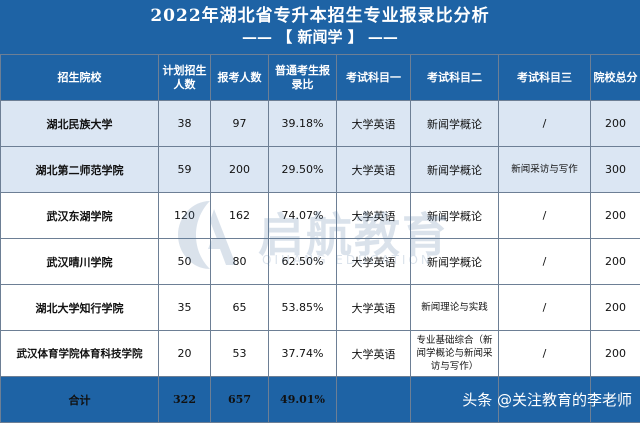 The image size is (640, 423). I want to click on cell-applicants: 200, so click(240, 170).